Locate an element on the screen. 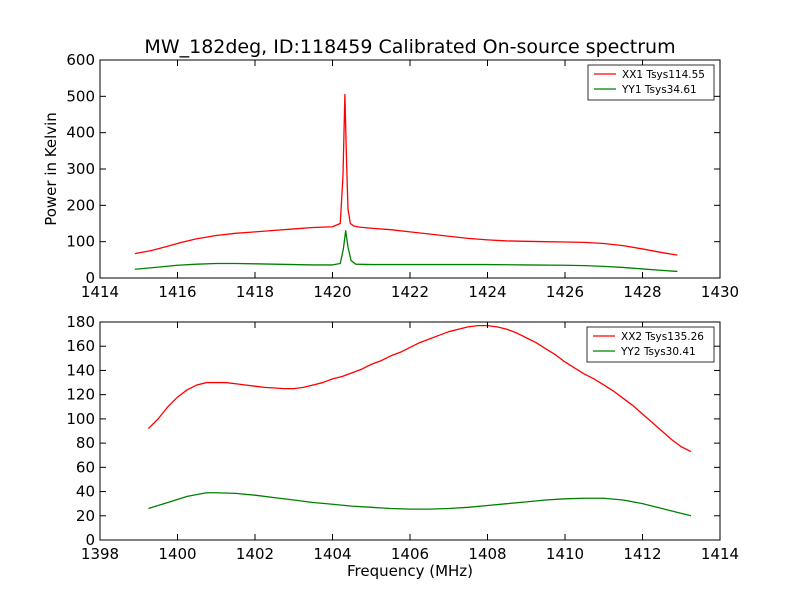 This screenshot has width=800, height=600. top-y-tick-label: 200 is located at coordinates (80, 205).